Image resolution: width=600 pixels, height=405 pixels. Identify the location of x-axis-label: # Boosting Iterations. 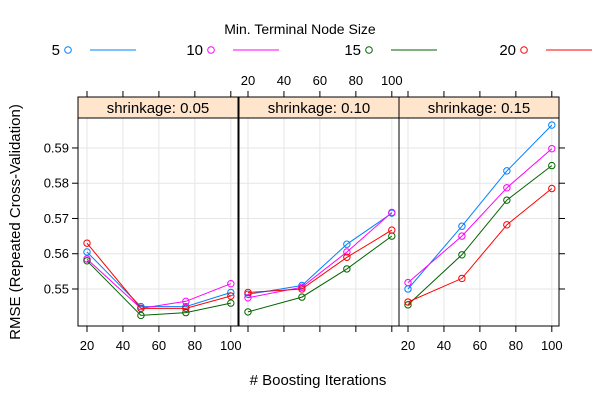
(318, 380).